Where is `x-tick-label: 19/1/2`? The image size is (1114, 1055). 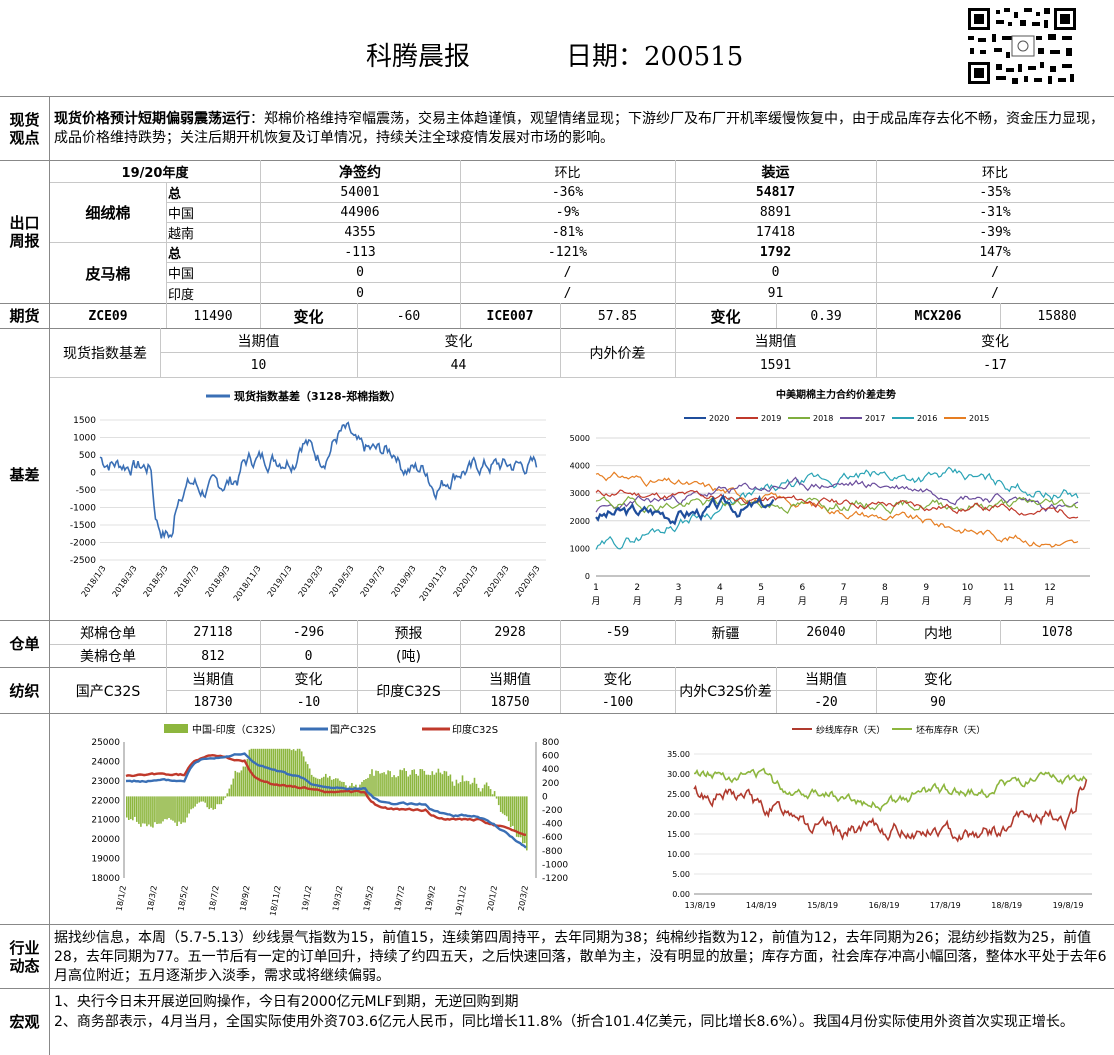 x-tick-label: 19/1/2 is located at coordinates (306, 898).